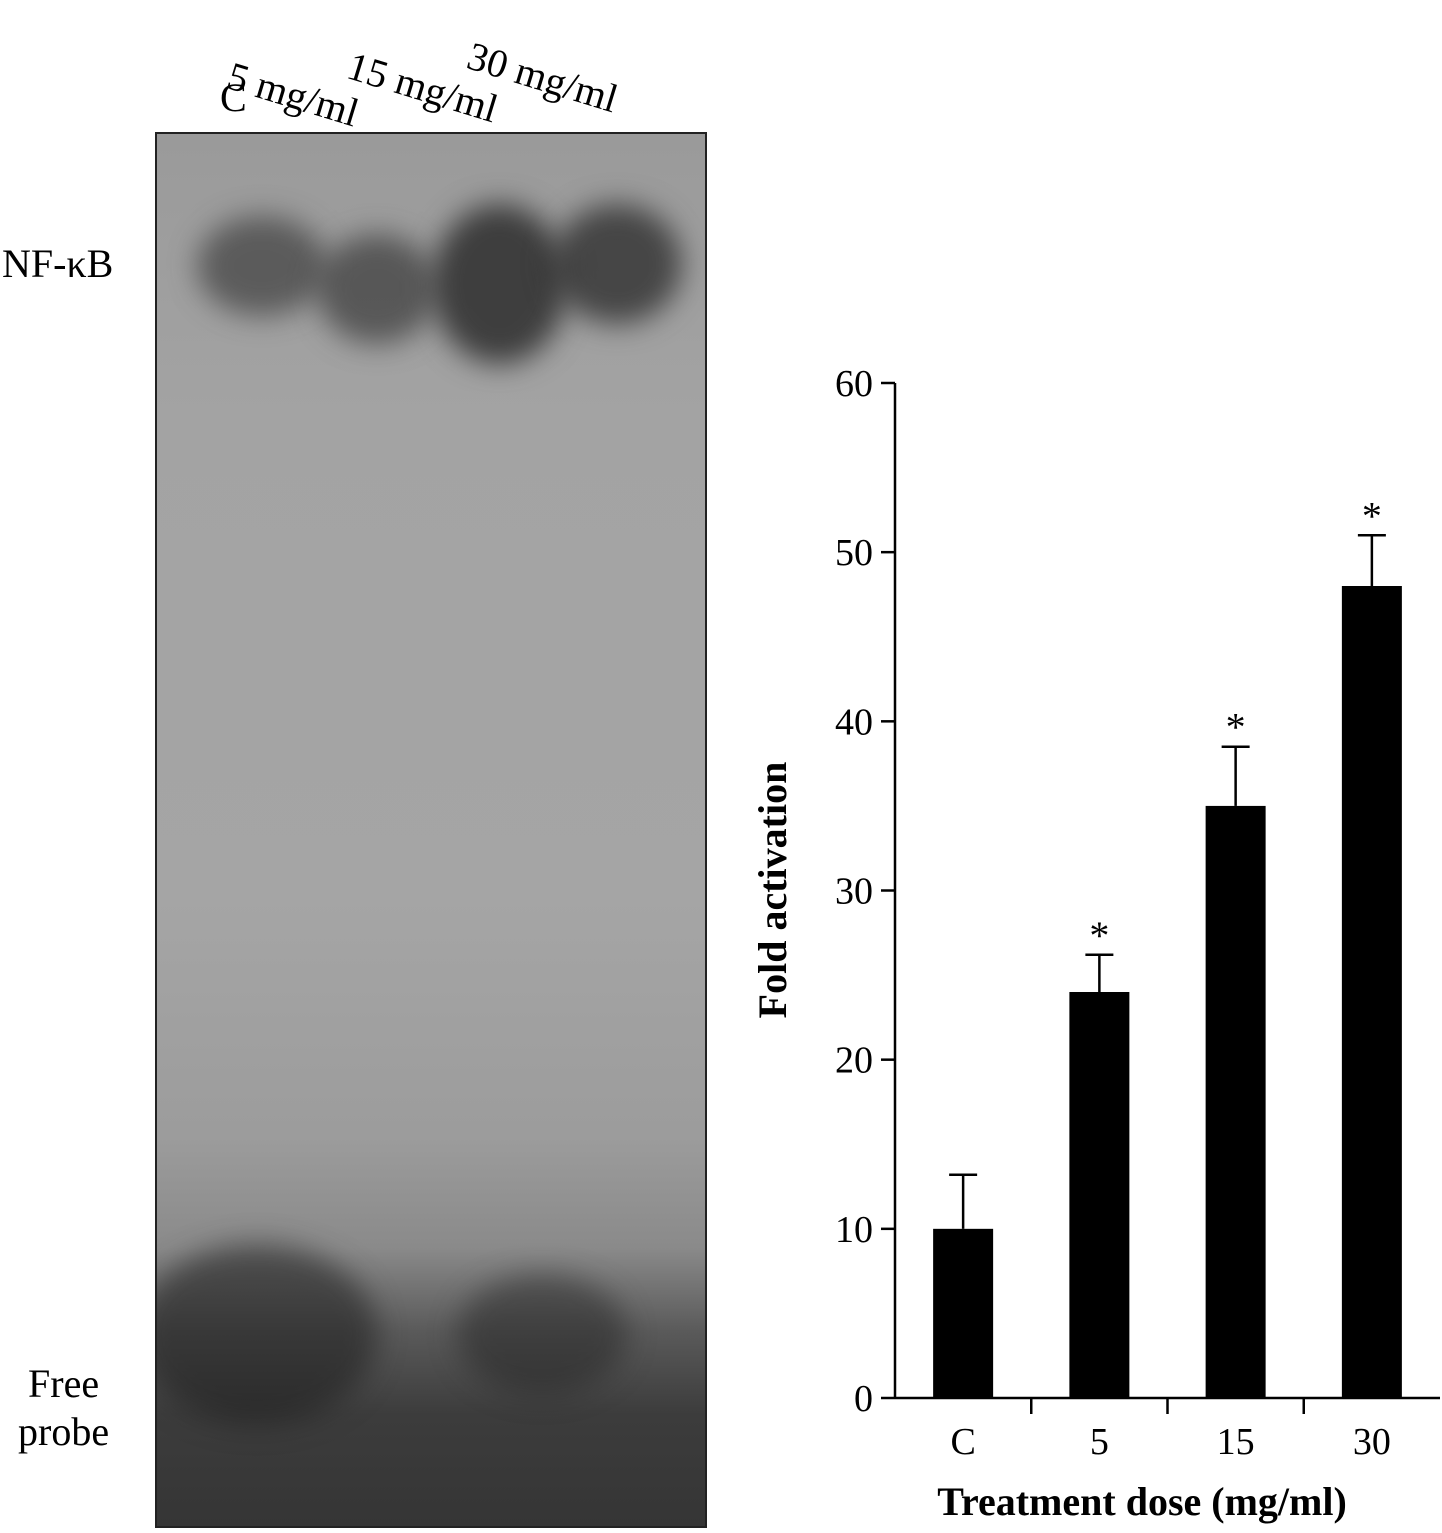 The height and width of the screenshot is (1533, 1442). I want to click on y-axis: 0 10 20 30 40 50 60, so click(866, 891).